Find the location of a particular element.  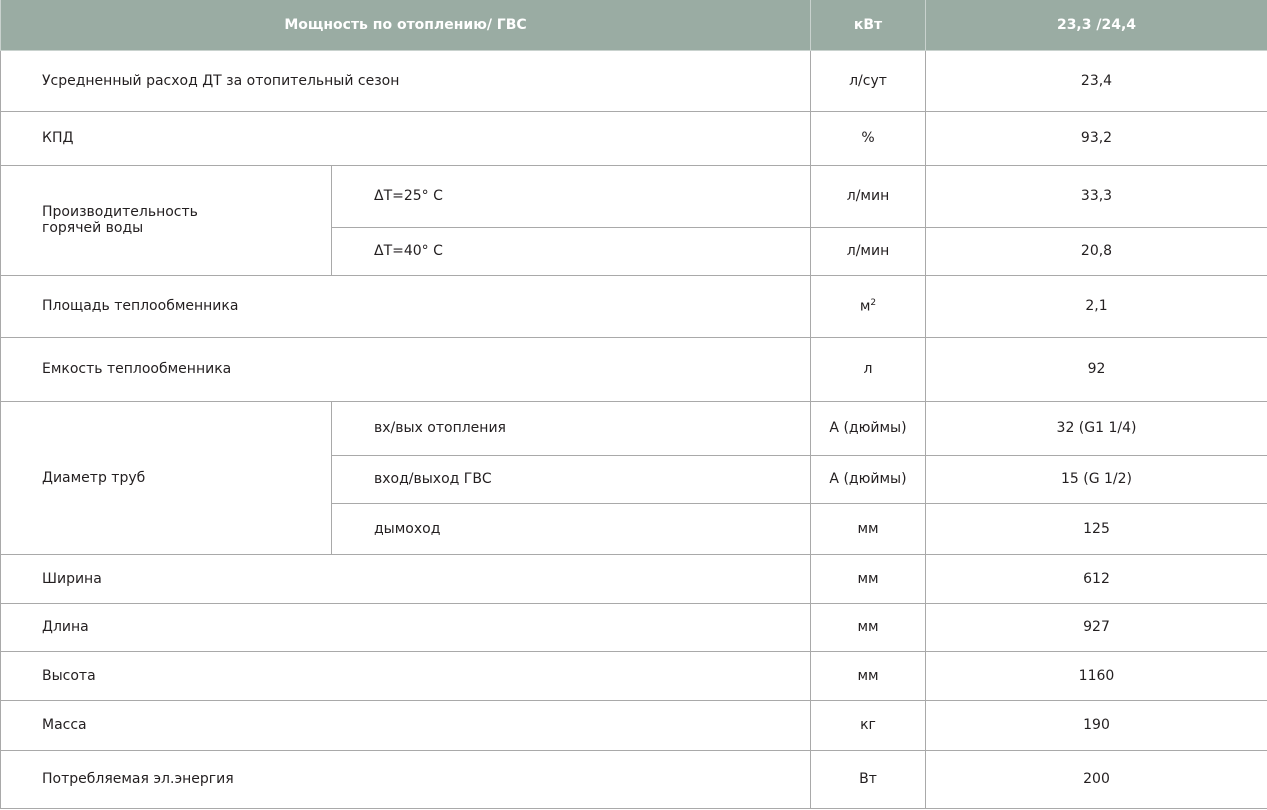

table-row: Масса кг 190 is located at coordinates (633, 725).